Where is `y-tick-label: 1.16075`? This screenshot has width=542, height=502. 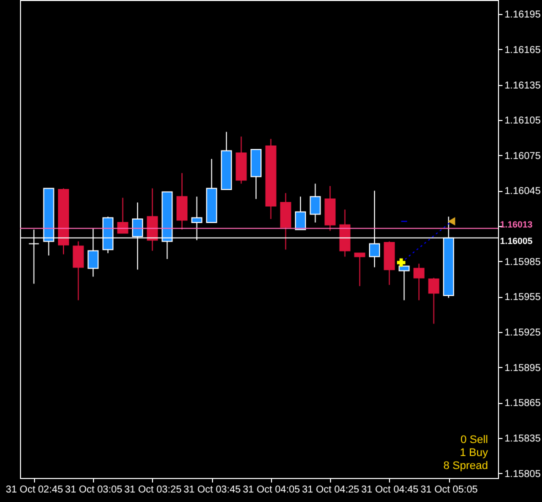 y-tick-label: 1.16075 is located at coordinates (523, 156).